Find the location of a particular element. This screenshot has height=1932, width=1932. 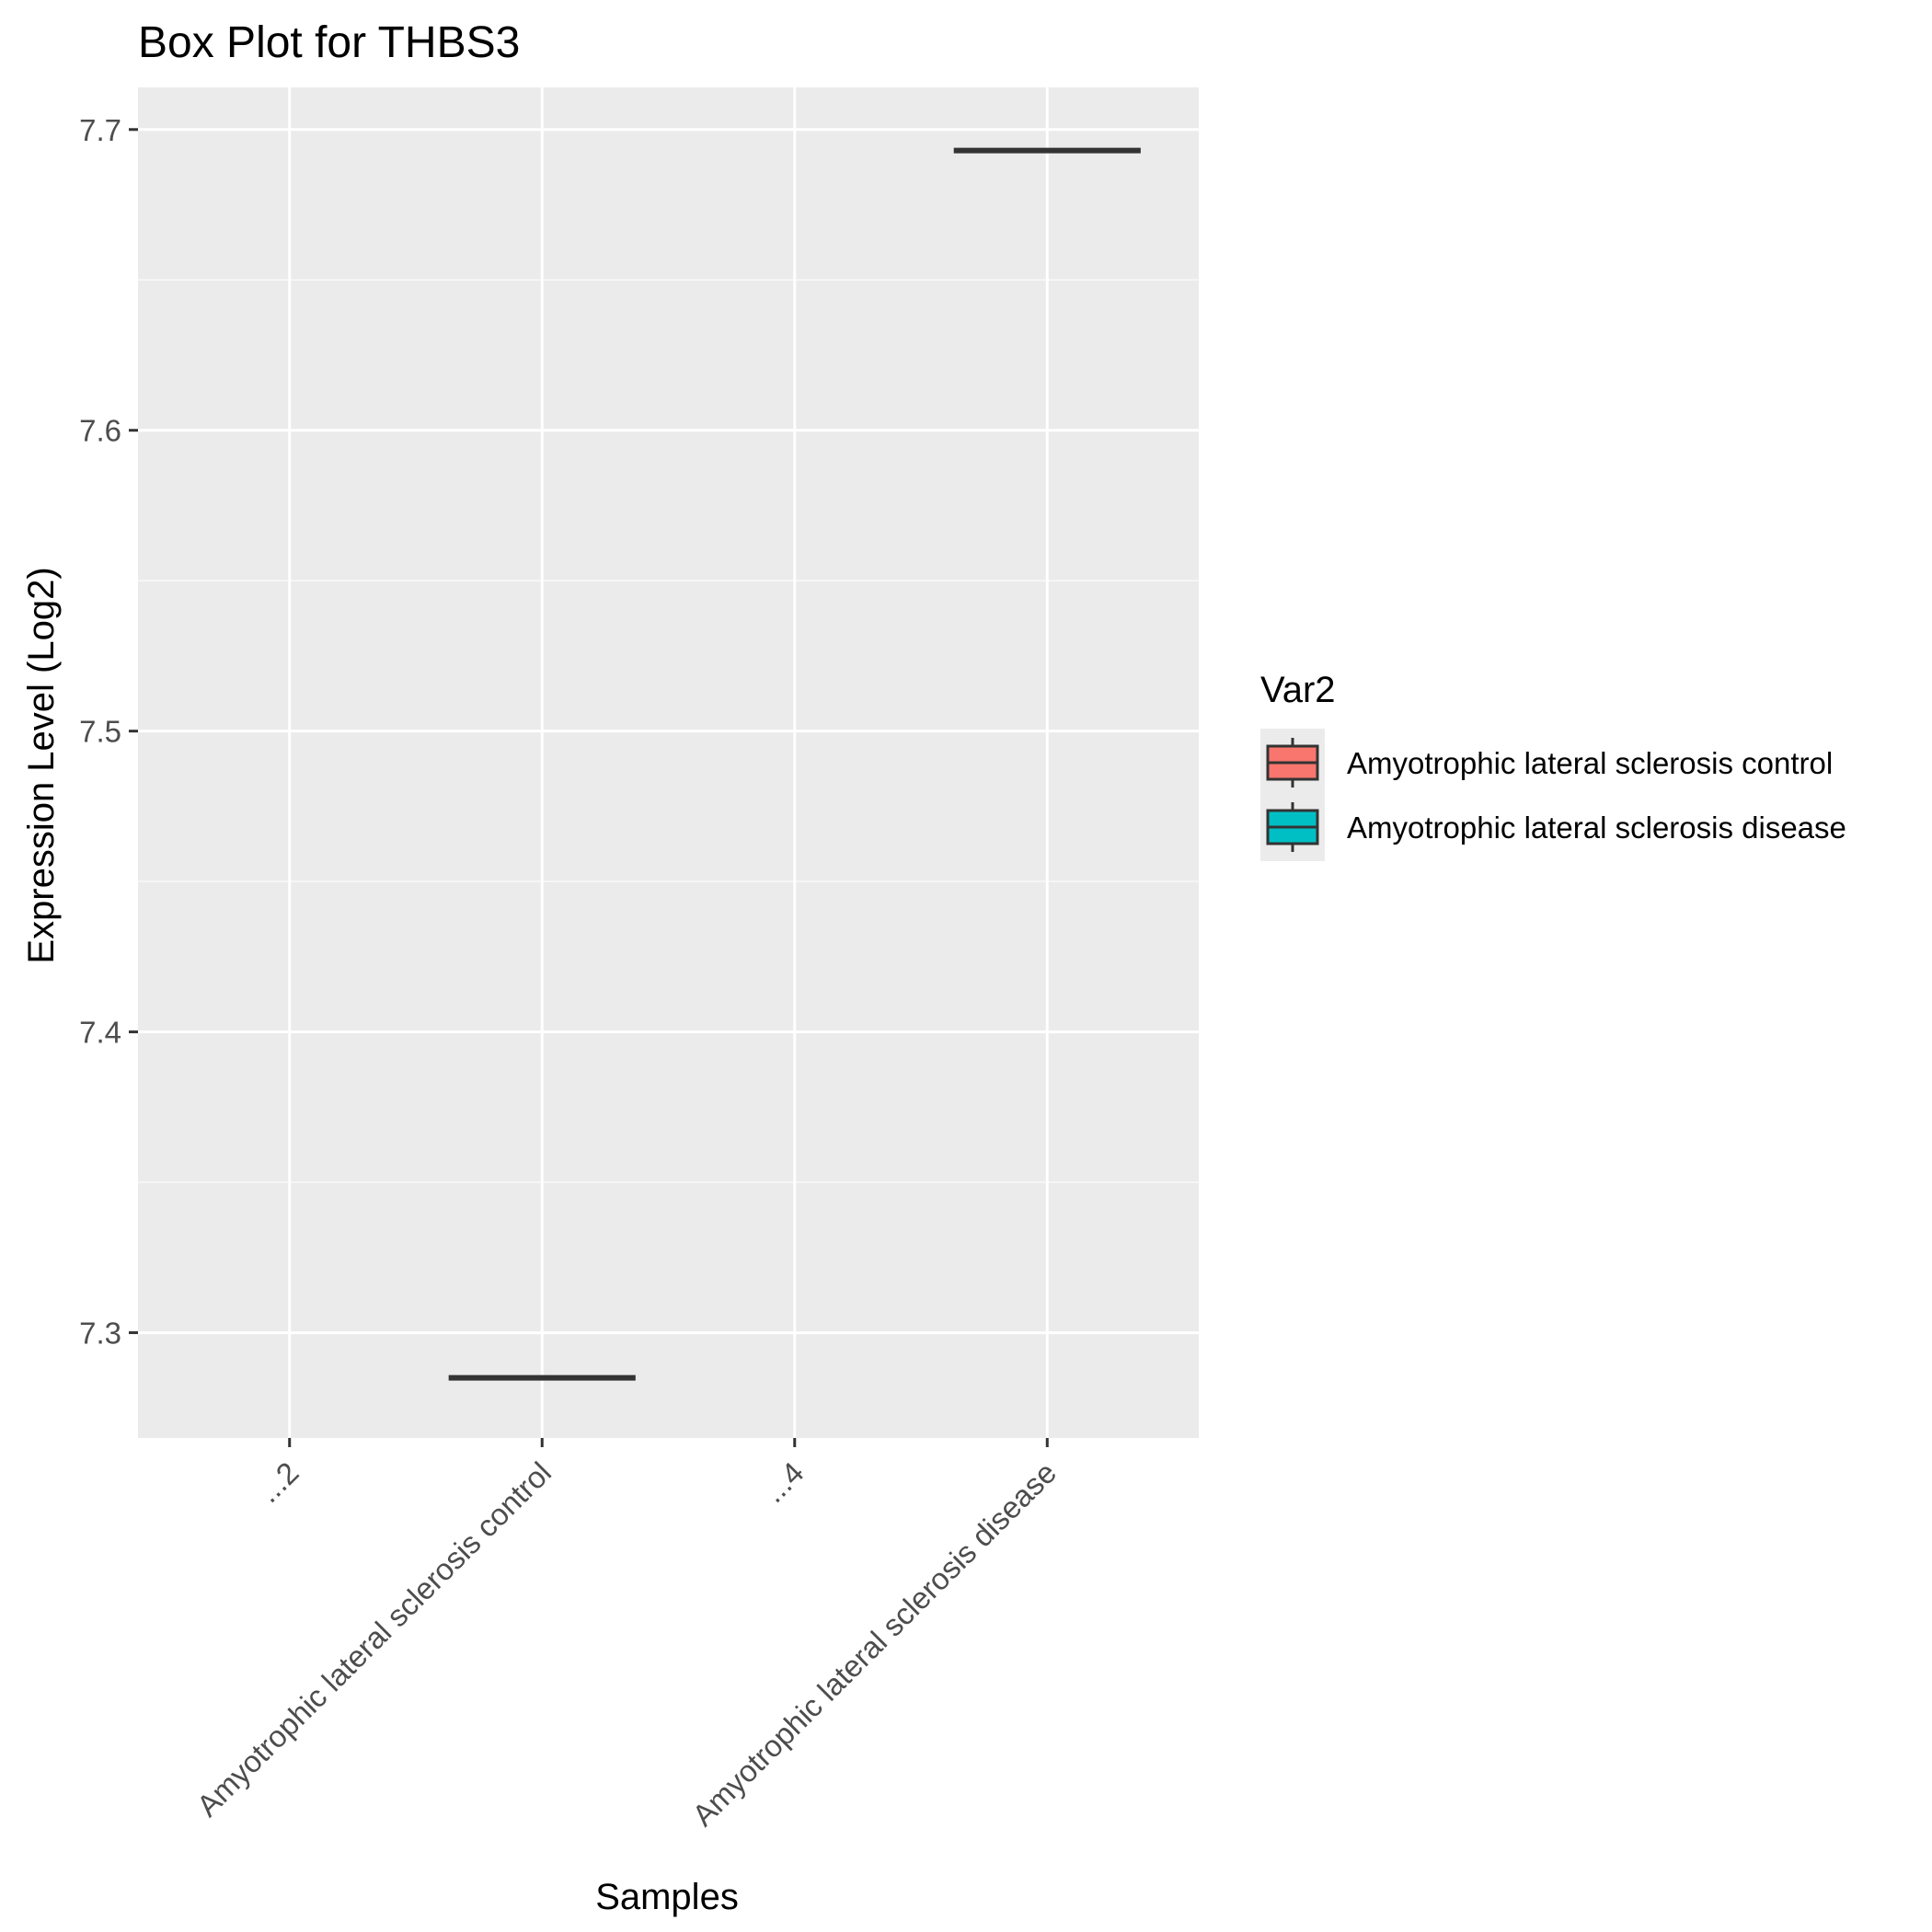

y-tick-label: 7.7 is located at coordinates (100, 130).